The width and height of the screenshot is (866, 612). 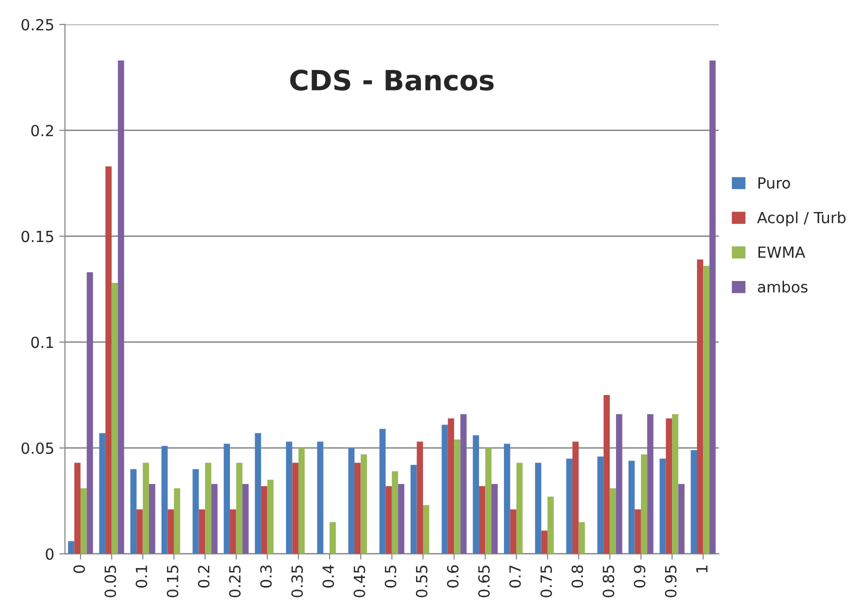 I want to click on x-tick-label: 0.65, so click(x=484, y=582).